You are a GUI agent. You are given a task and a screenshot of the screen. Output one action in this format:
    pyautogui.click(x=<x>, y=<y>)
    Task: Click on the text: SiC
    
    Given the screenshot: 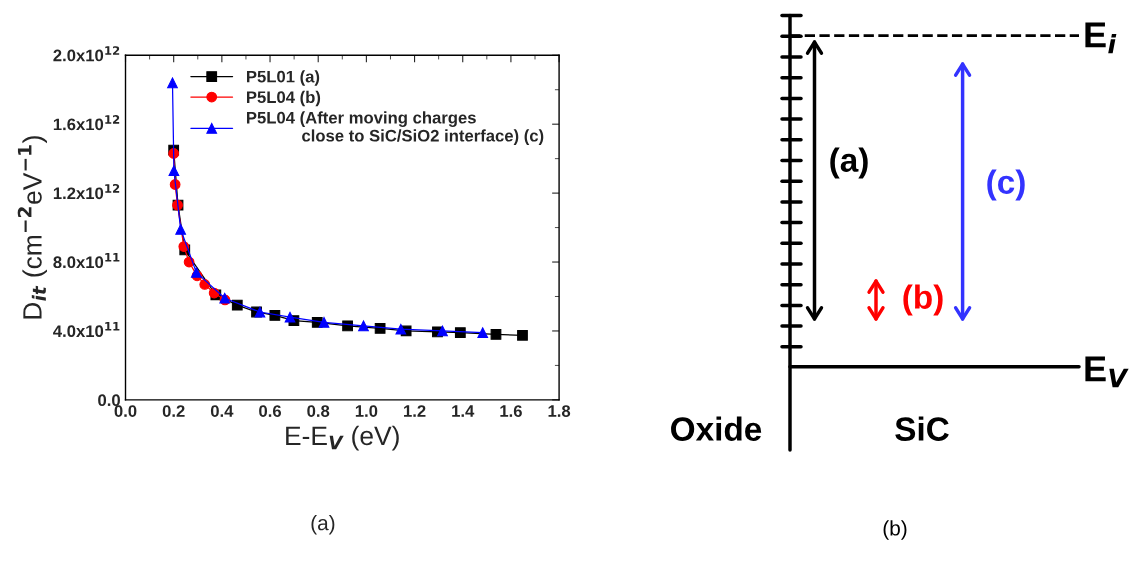 What is the action you would take?
    pyautogui.click(x=922, y=428)
    